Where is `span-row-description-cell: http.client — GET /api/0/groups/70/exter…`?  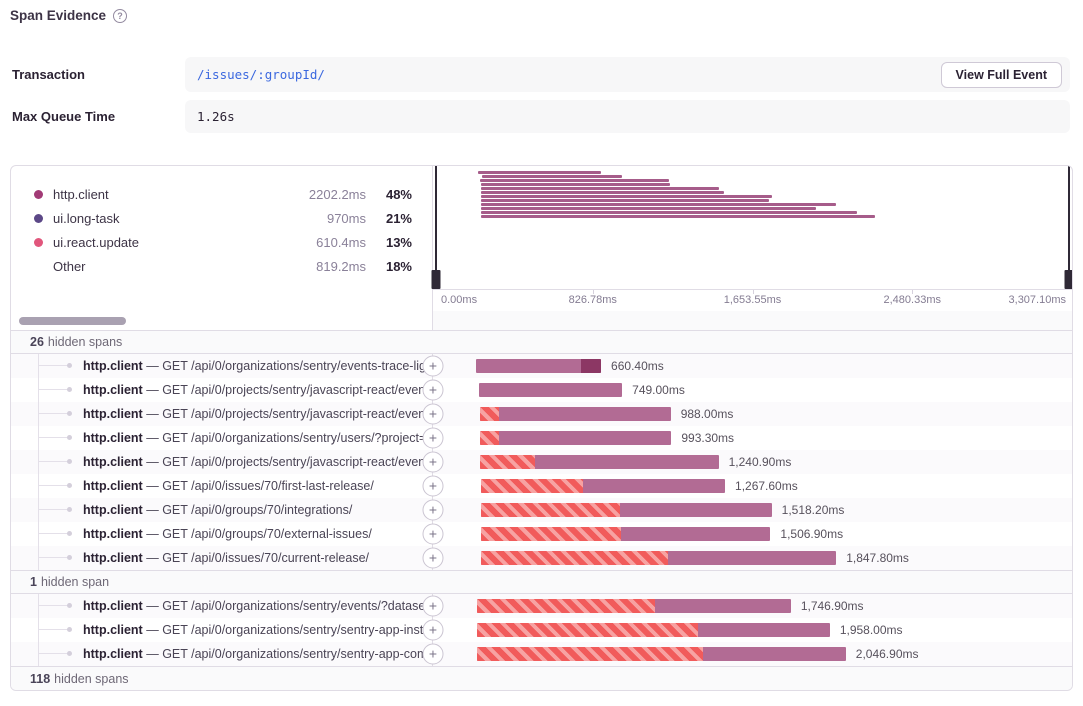
span-row-description-cell: http.client — GET /api/0/groups/70/exter… is located at coordinates (222, 534).